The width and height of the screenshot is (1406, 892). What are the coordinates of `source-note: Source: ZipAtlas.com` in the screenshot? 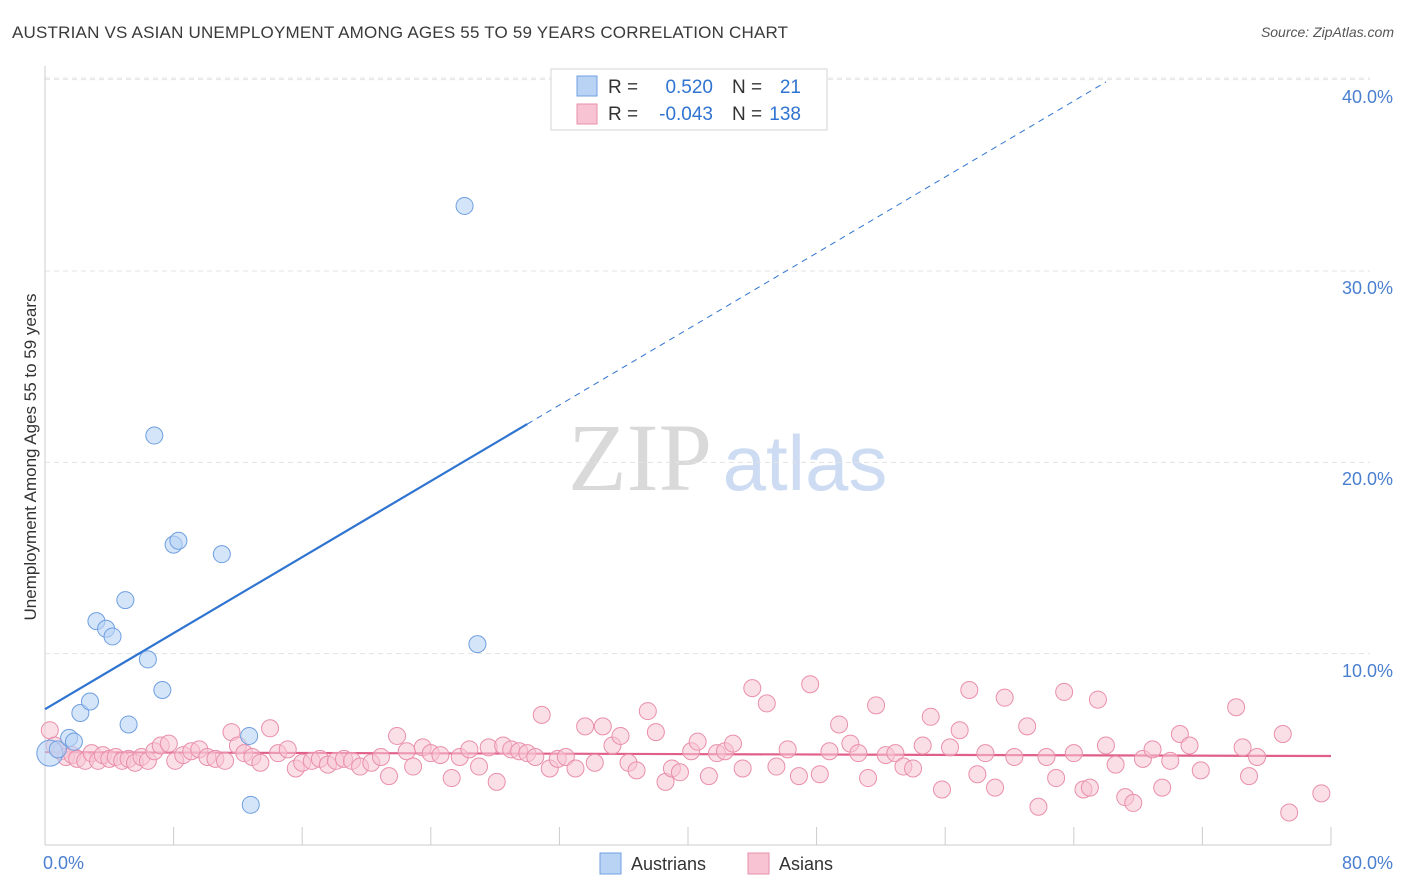 It's located at (1327, 32).